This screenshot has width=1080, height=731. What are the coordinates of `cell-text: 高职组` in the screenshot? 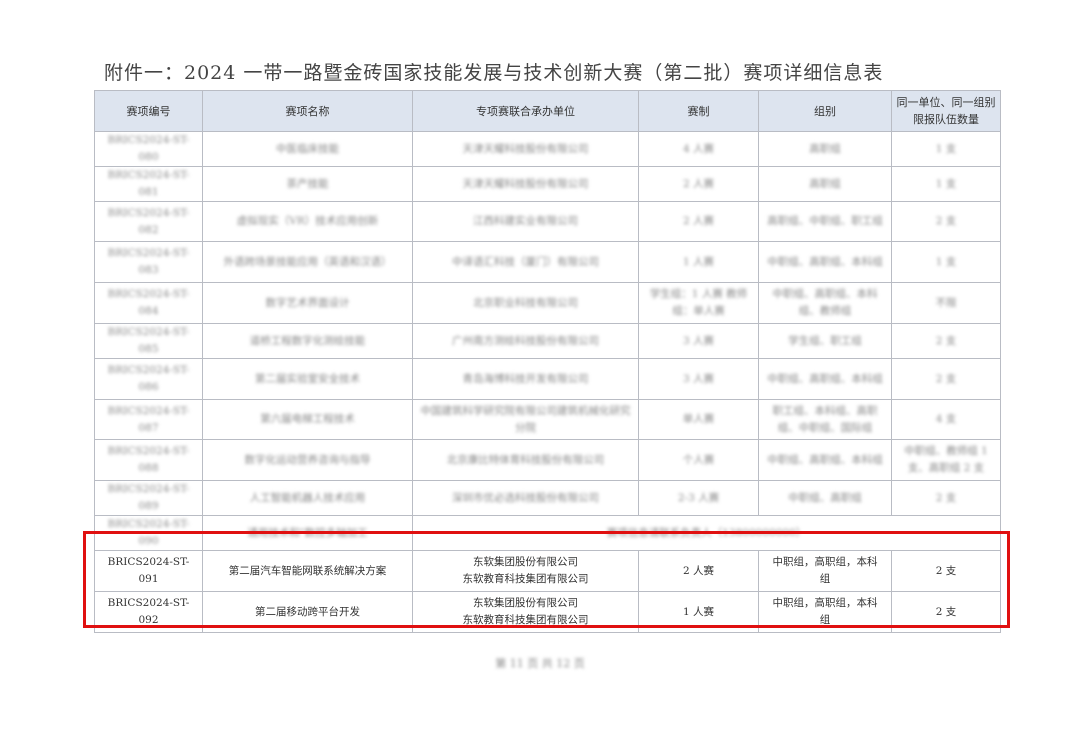 It's located at (825, 183).